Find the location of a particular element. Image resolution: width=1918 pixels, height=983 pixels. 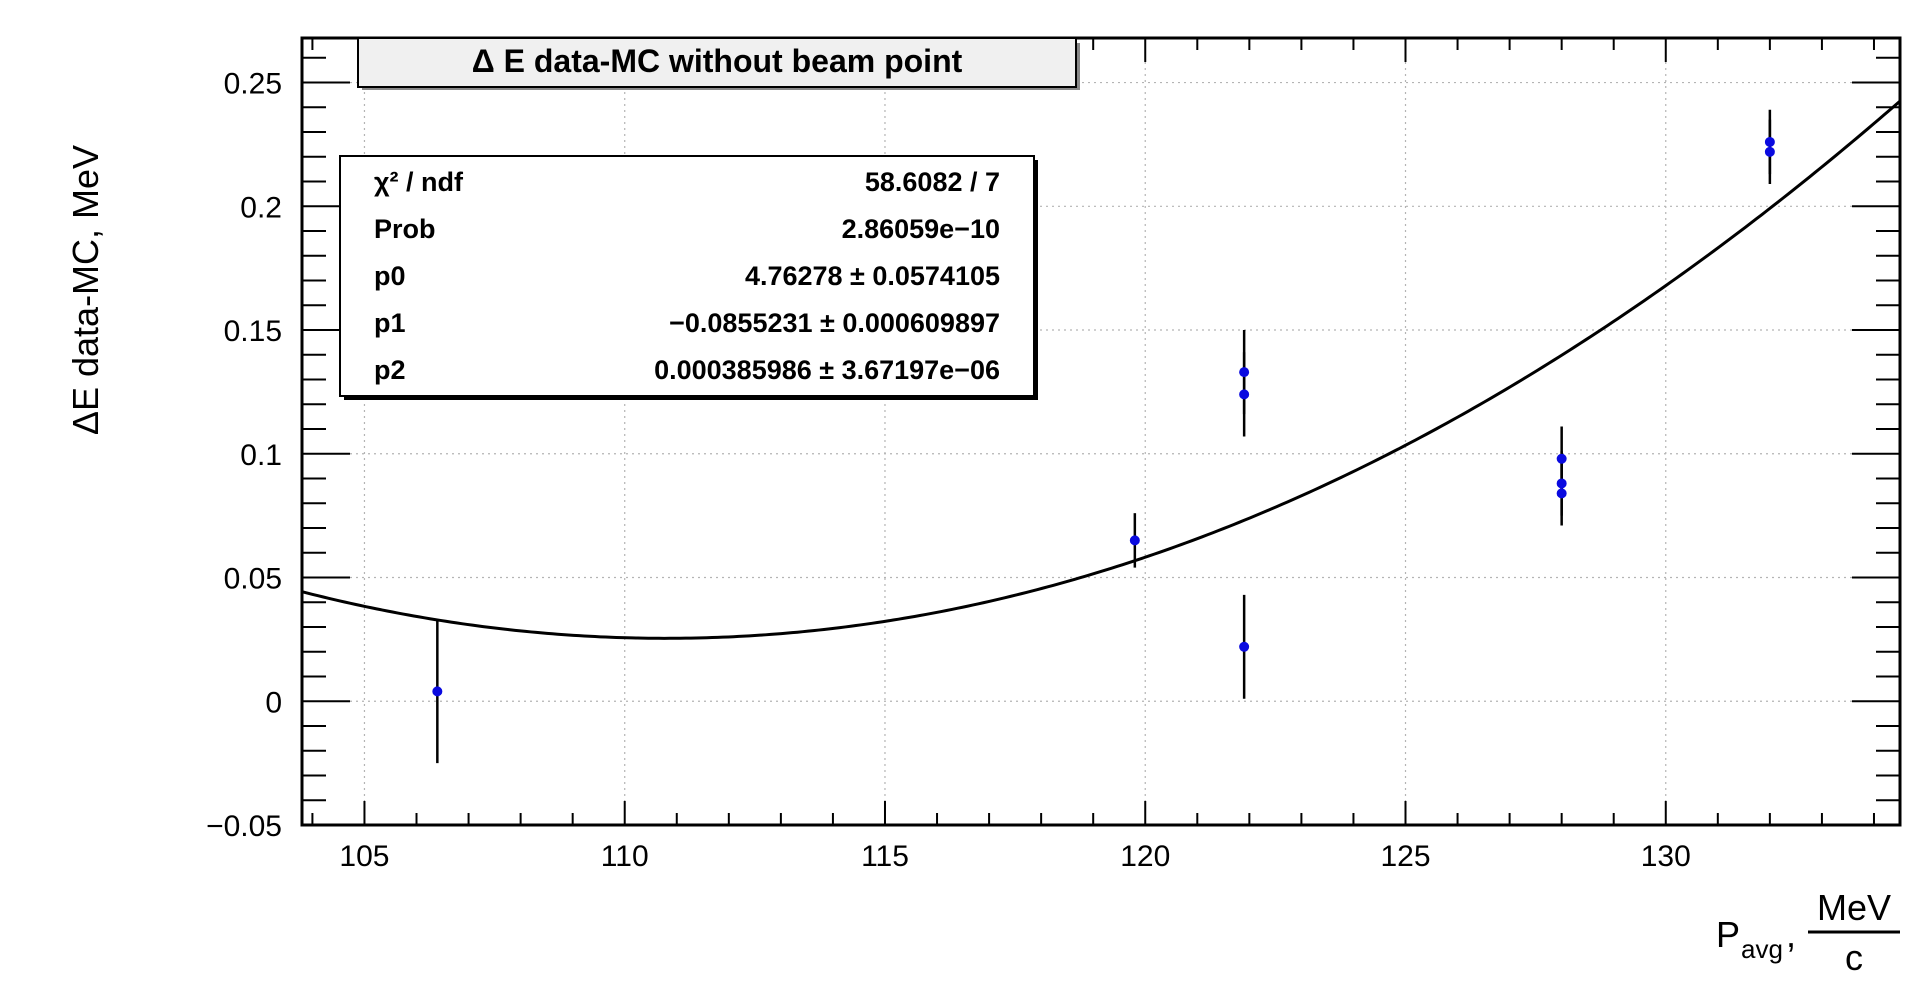

x-axis-title: P avg , MeV c is located at coordinates (1808, 932).